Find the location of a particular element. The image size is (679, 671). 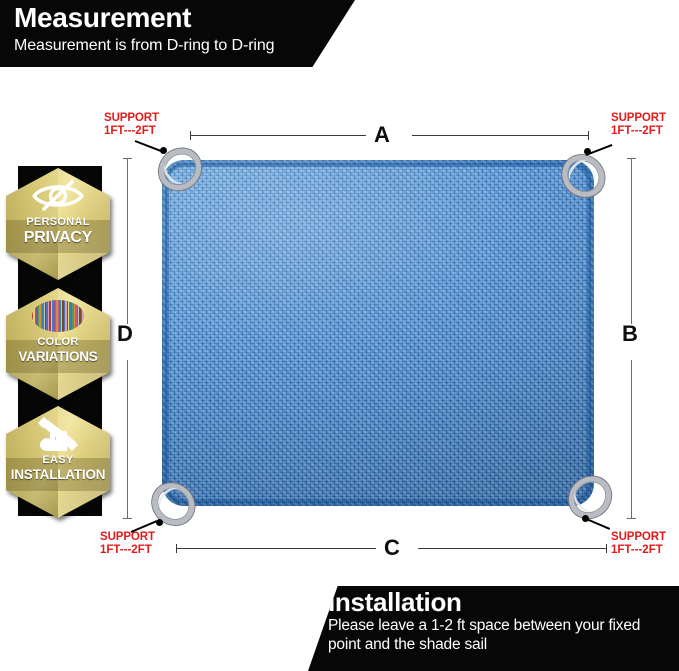

dimension-line-left-upper-seg is located at coordinates (127, 241).